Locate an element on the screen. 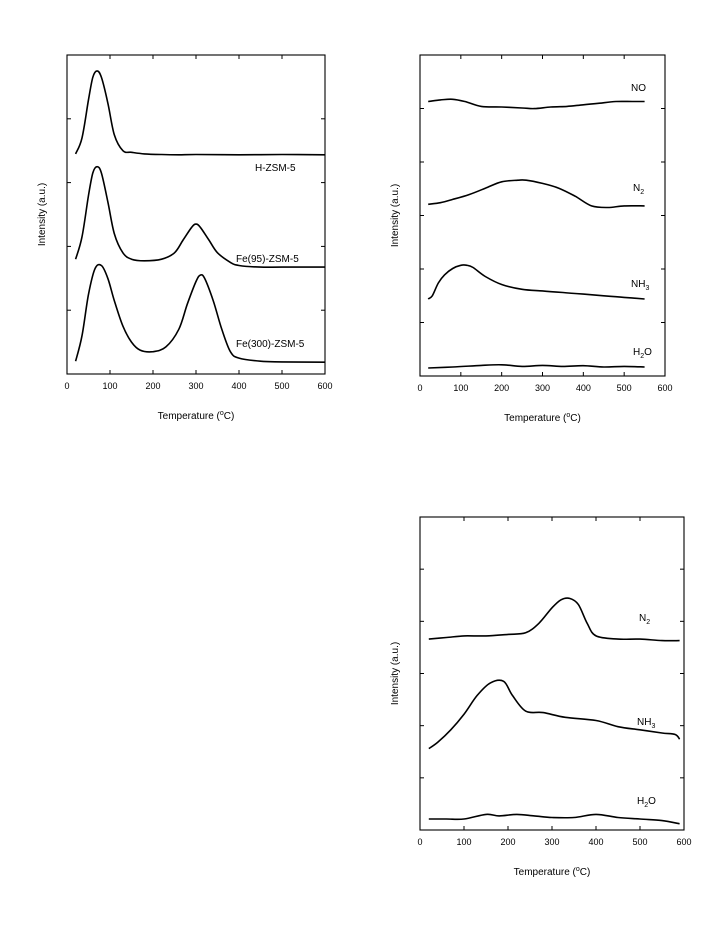 This screenshot has height=951, width=724. series-label-text: Fe(95)-ZSM-5 is located at coordinates (267, 259).